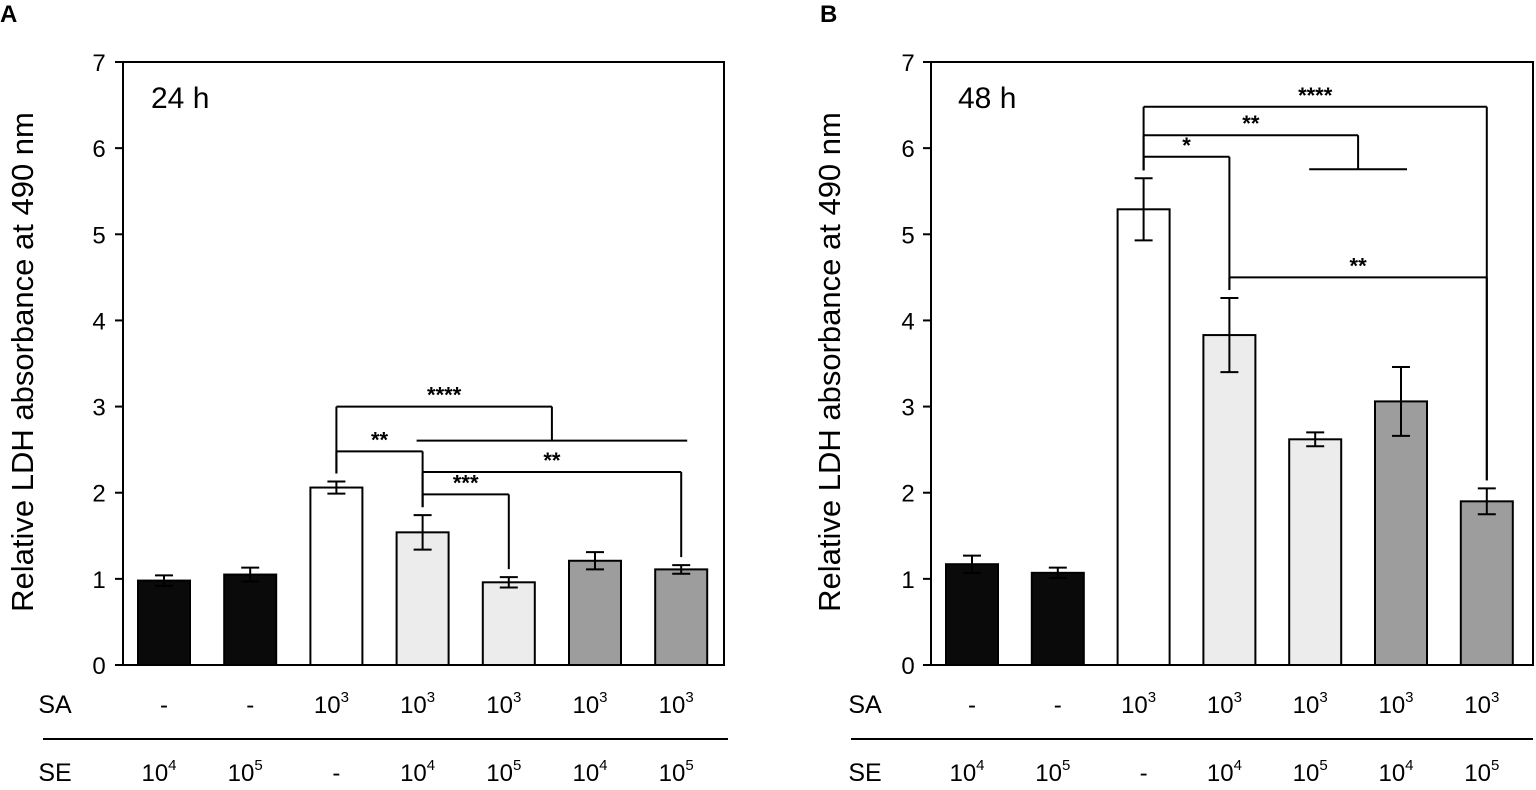 The height and width of the screenshot is (790, 1536). I want to click on panel-label: A, so click(8, 14).